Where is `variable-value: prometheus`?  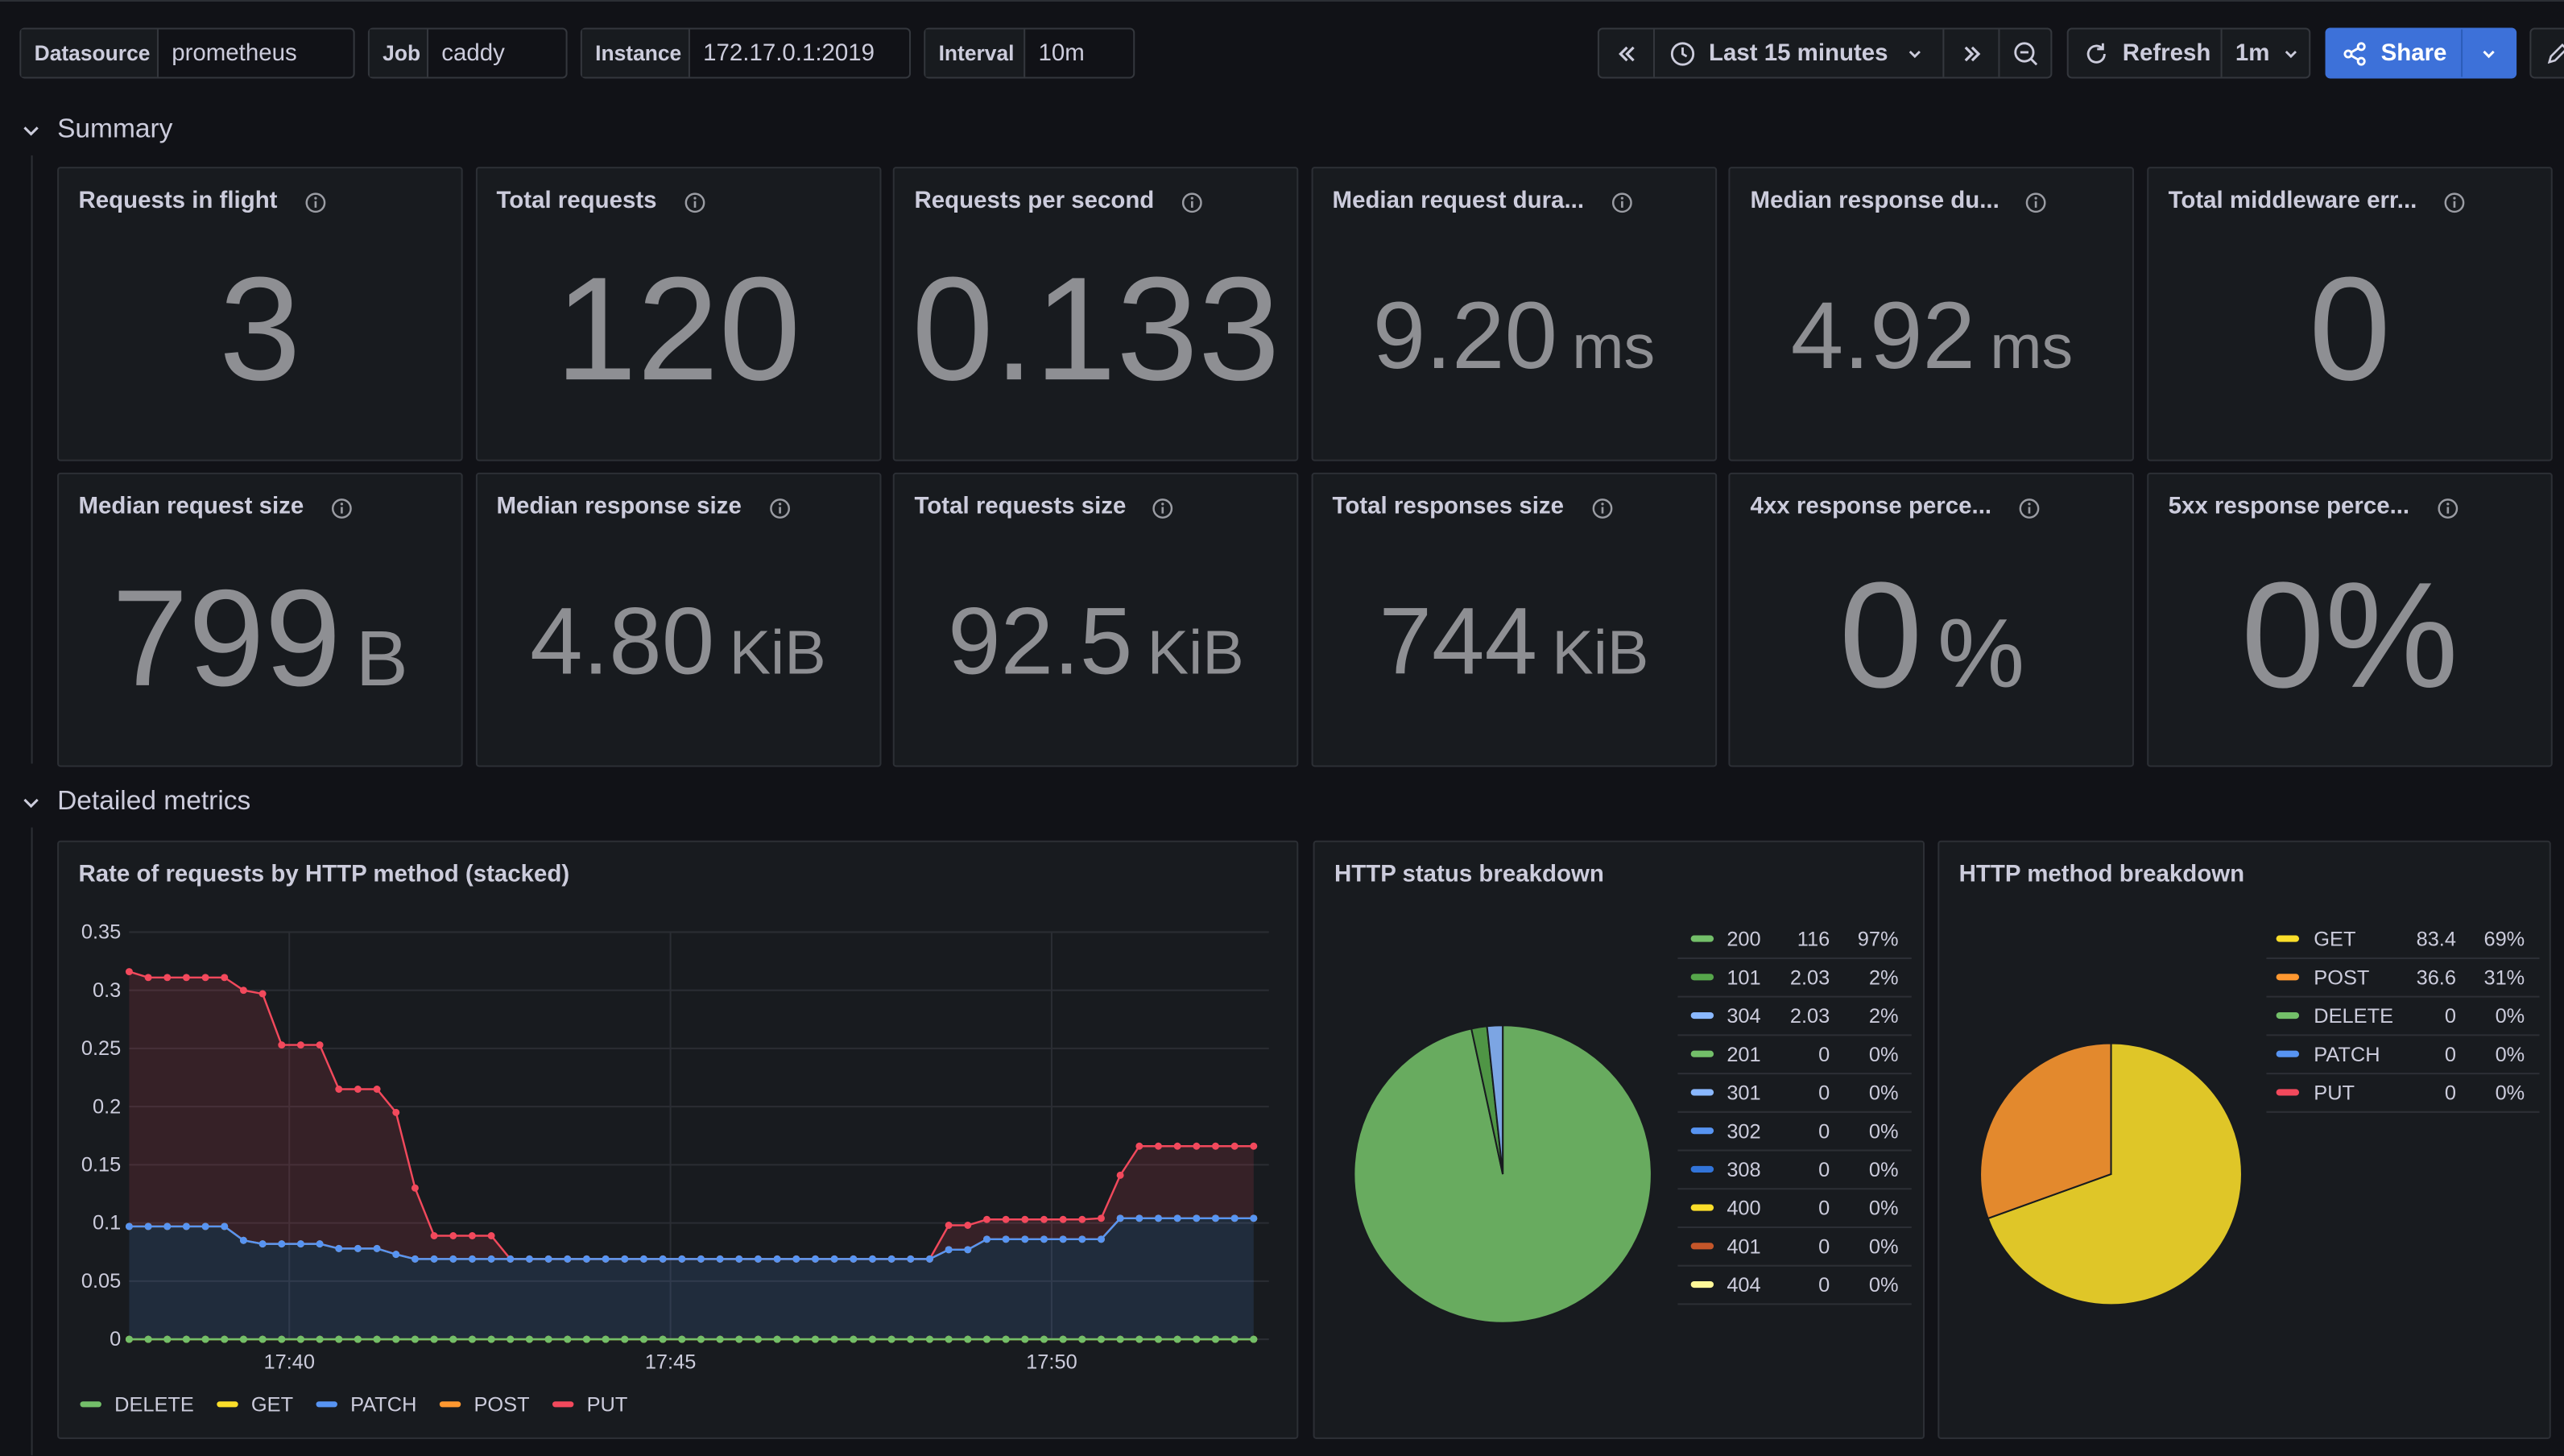
variable-value: prometheus is located at coordinates (256, 54).